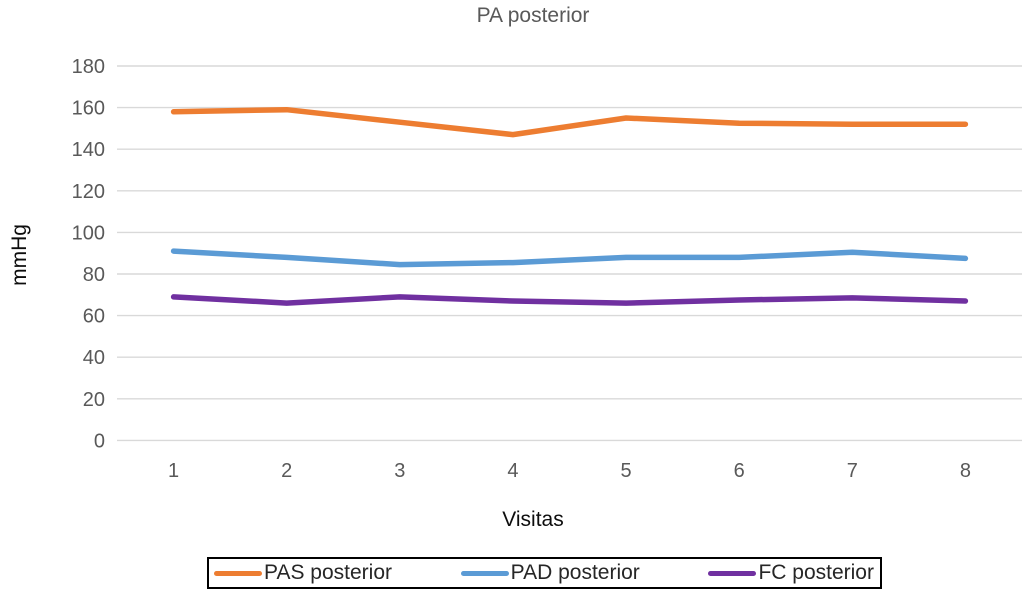 This screenshot has width=1024, height=590. What do you see at coordinates (94, 275) in the screenshot?
I see `svg-text: 80` at bounding box center [94, 275].